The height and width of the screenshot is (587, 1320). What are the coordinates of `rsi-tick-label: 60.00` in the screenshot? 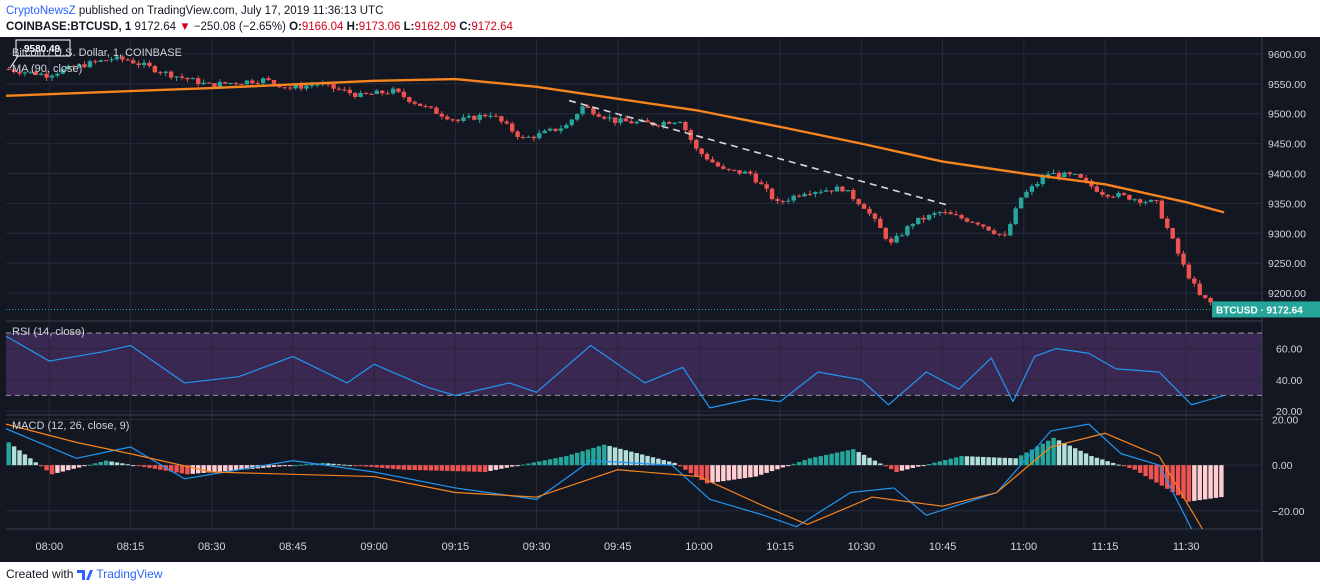 It's located at (1289, 350).